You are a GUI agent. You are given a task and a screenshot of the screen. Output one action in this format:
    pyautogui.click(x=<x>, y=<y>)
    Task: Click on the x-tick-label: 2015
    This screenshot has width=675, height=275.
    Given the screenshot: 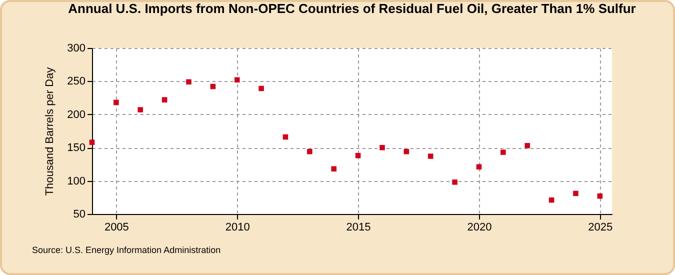 What is the action you would take?
    pyautogui.click(x=358, y=228)
    